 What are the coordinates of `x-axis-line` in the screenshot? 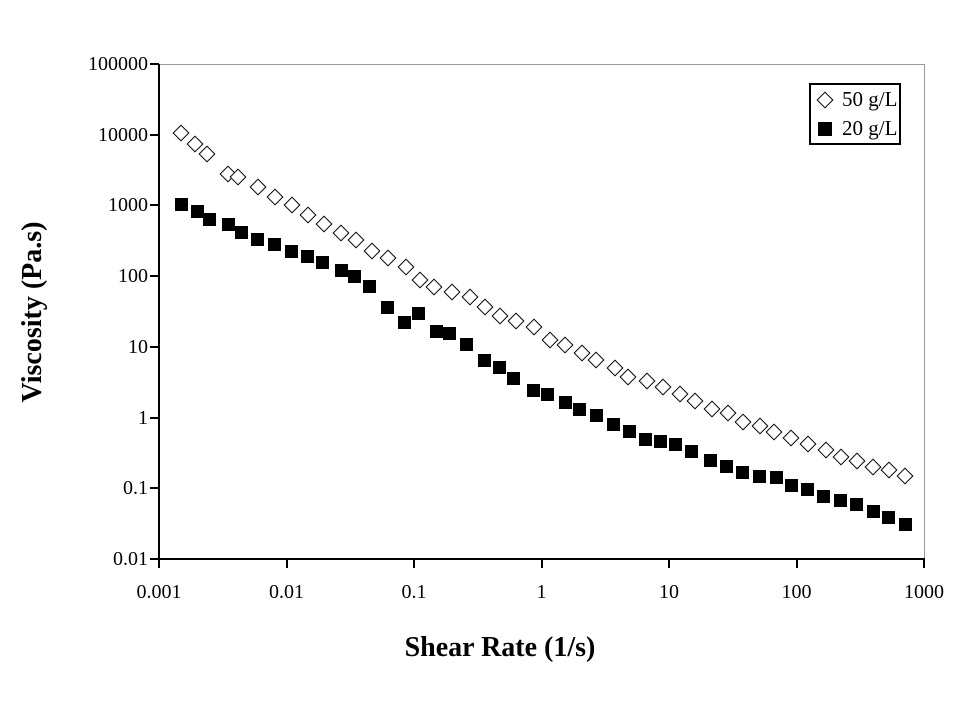 It's located at (541, 559).